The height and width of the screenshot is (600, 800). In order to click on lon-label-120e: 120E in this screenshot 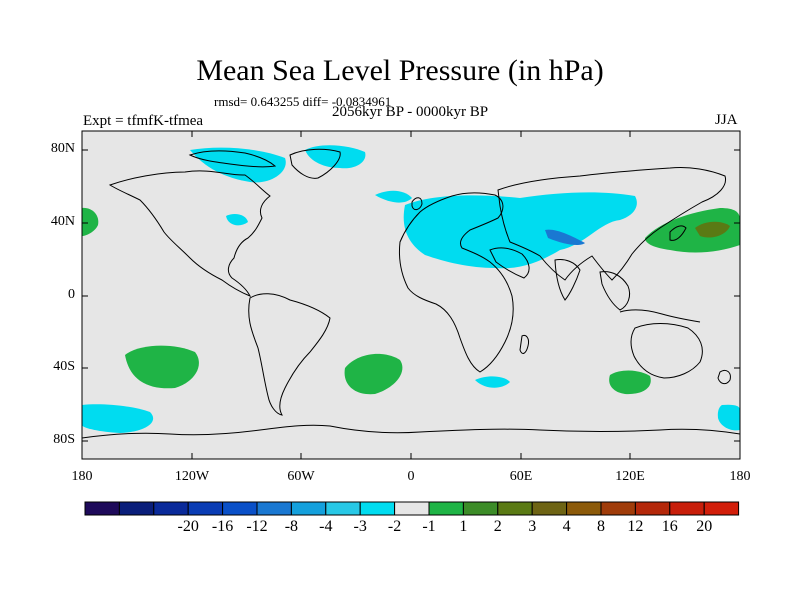, I will do `click(630, 476)`.